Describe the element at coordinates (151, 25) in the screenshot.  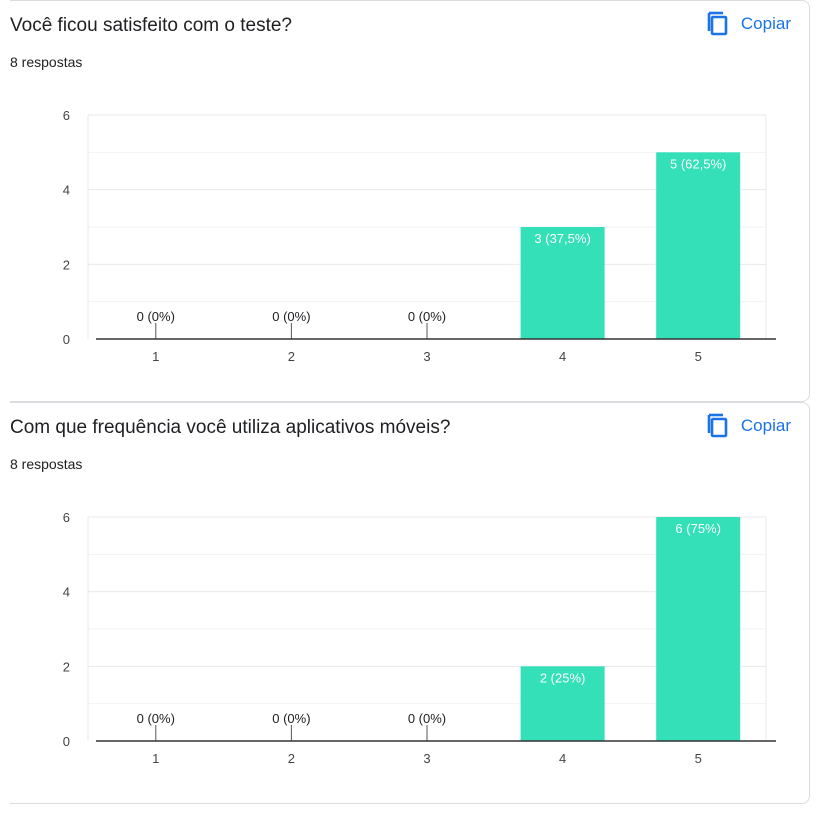
I see `question-title: Você ficou satisfeito com o teste?` at that location.